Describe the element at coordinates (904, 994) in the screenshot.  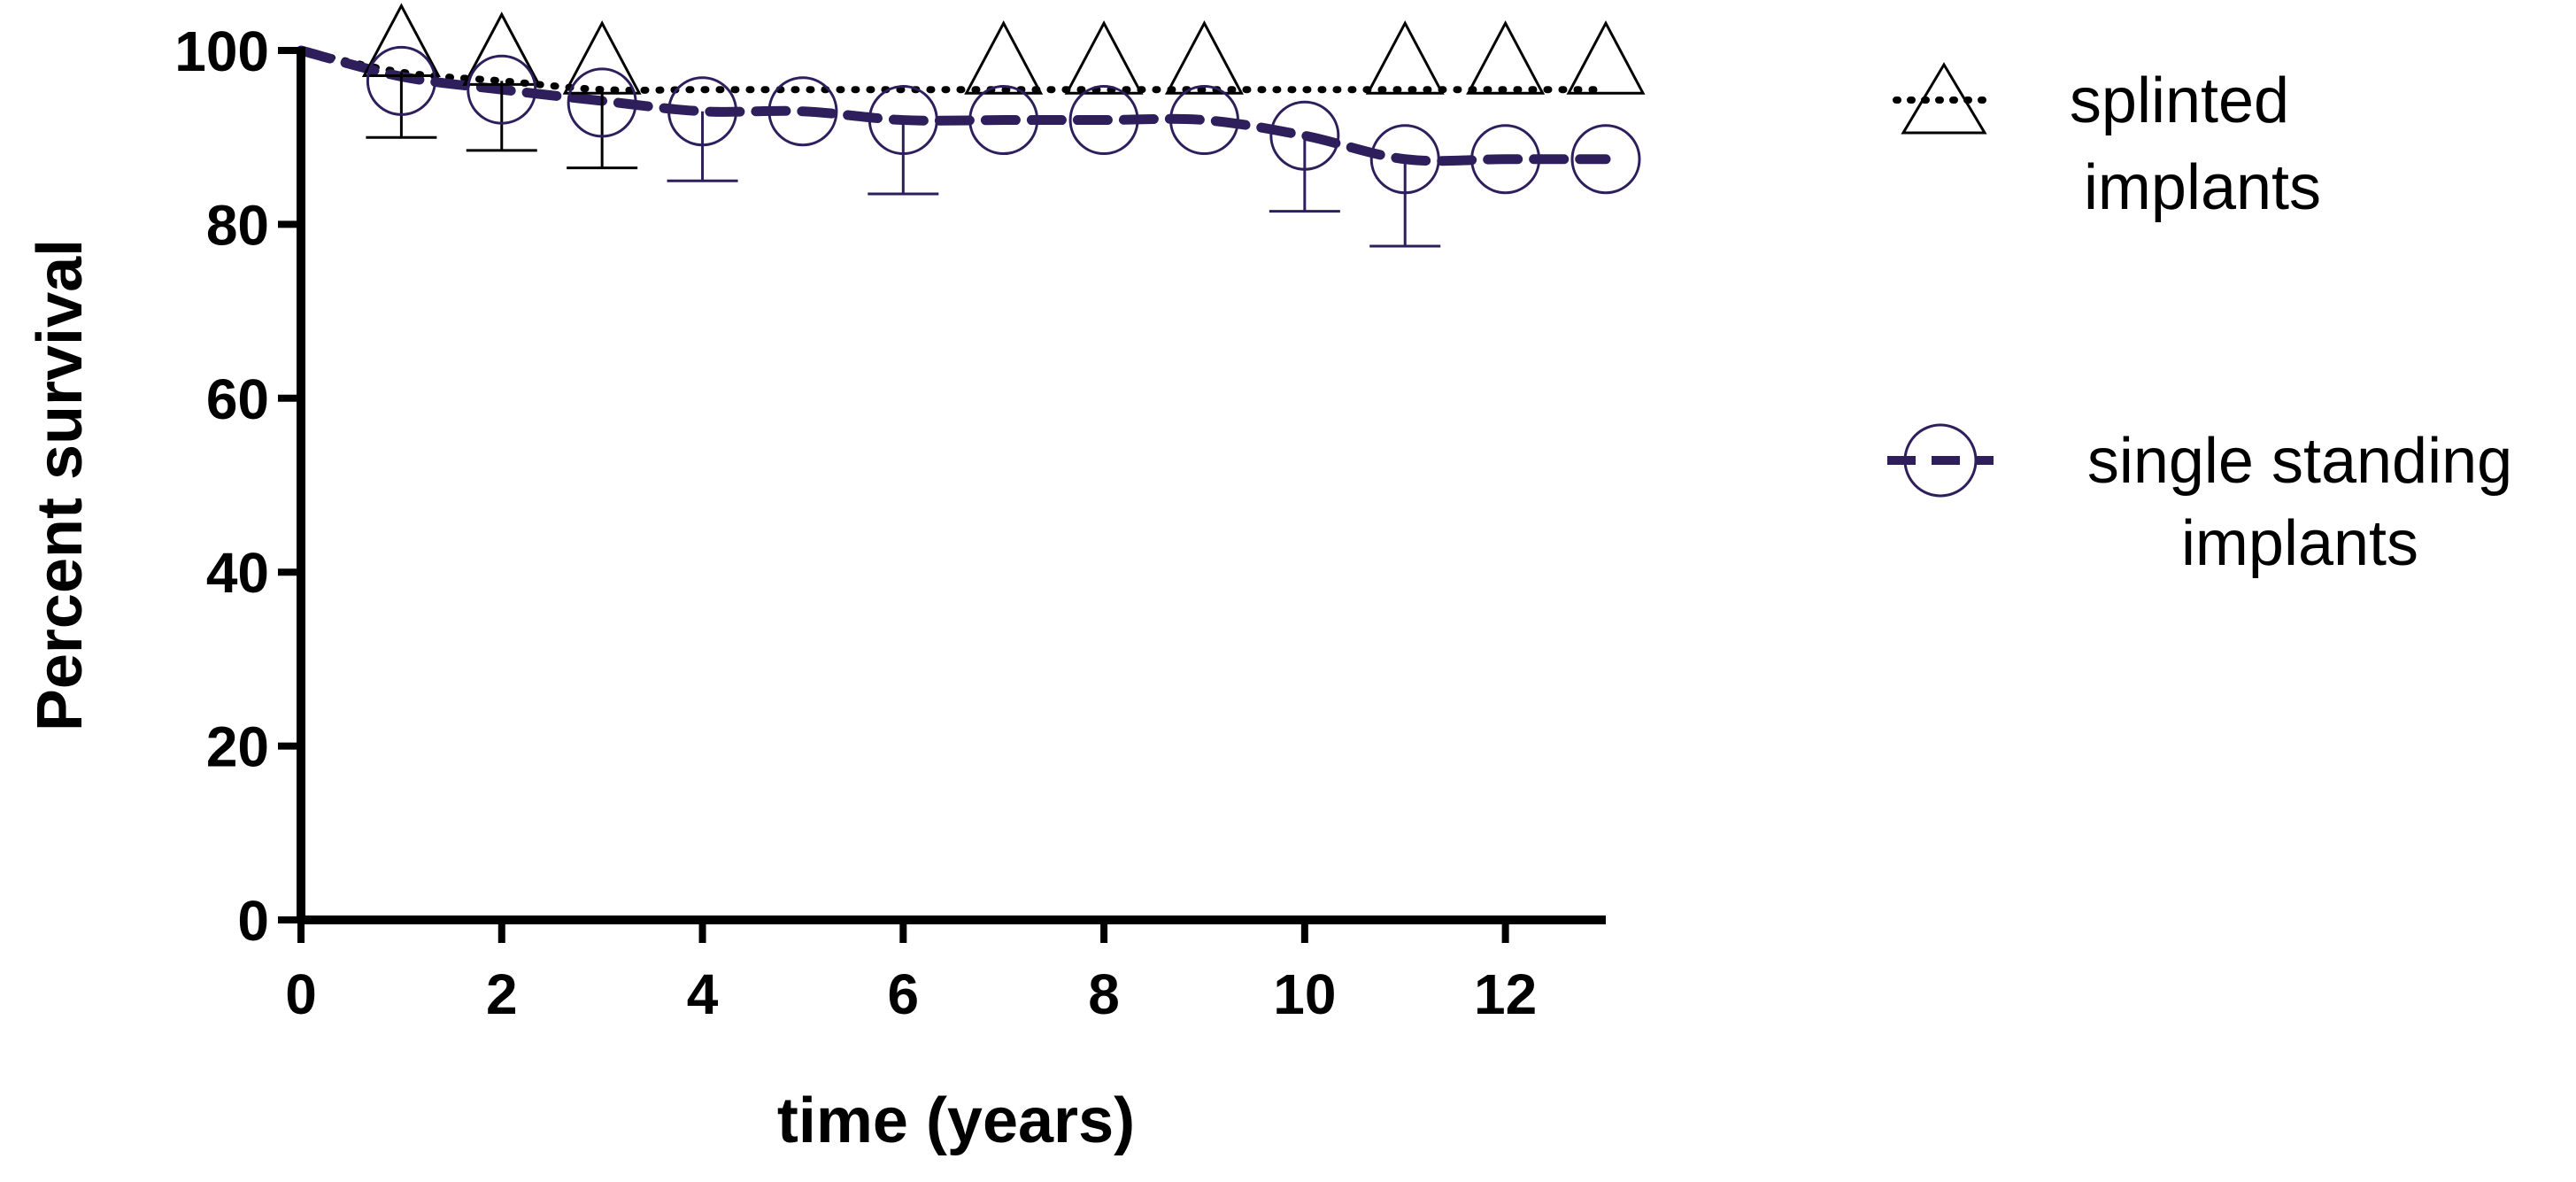
I see `x-tick-label: 6` at that location.